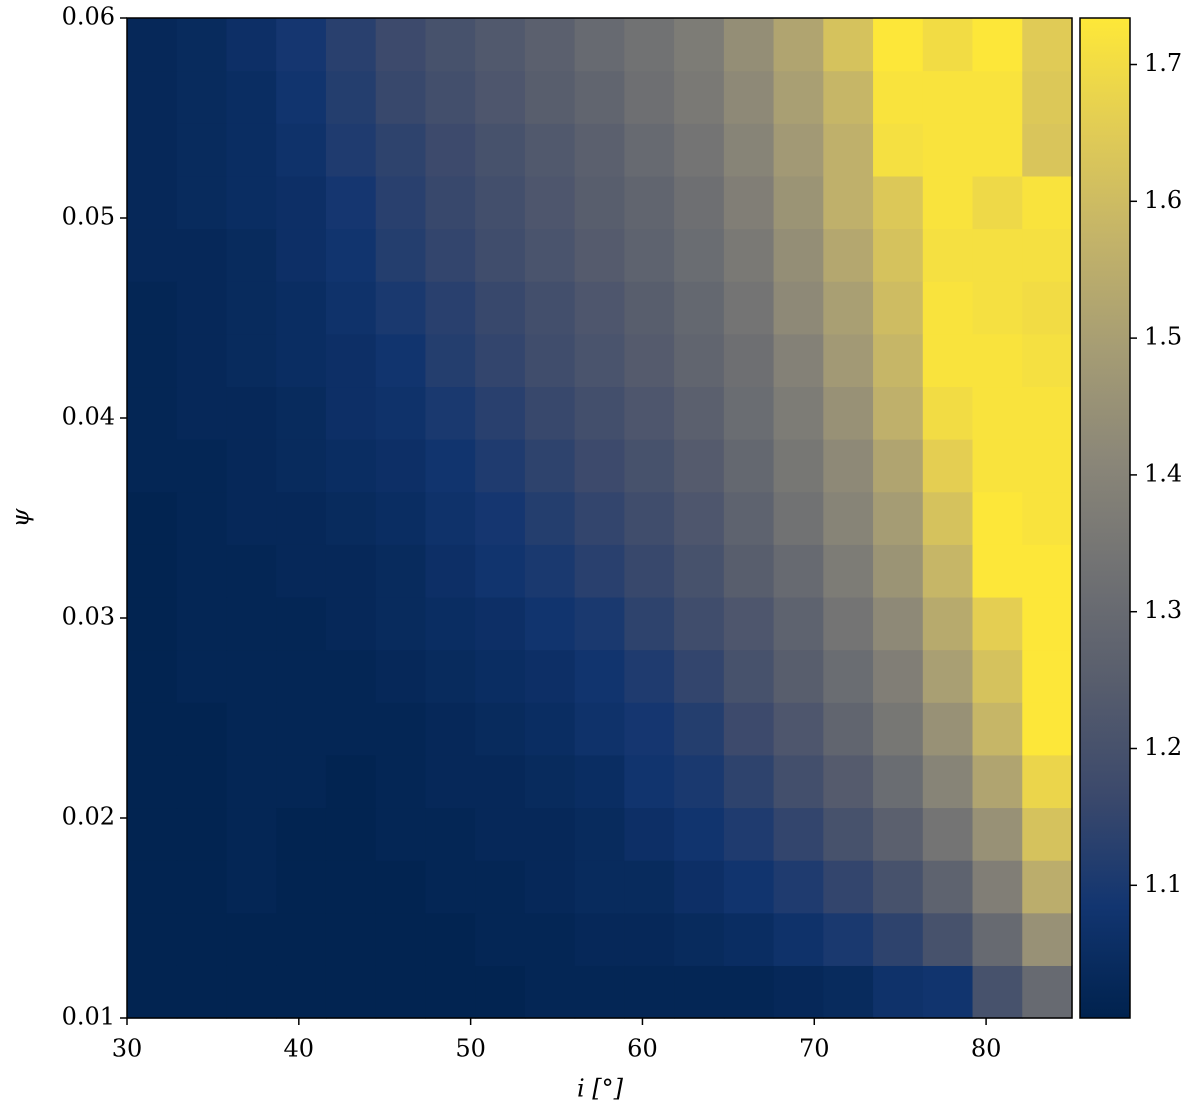 This screenshot has width=1200, height=1114. Describe the element at coordinates (1163, 610) in the screenshot. I see `colorbar-tick-label: 1.3` at that location.